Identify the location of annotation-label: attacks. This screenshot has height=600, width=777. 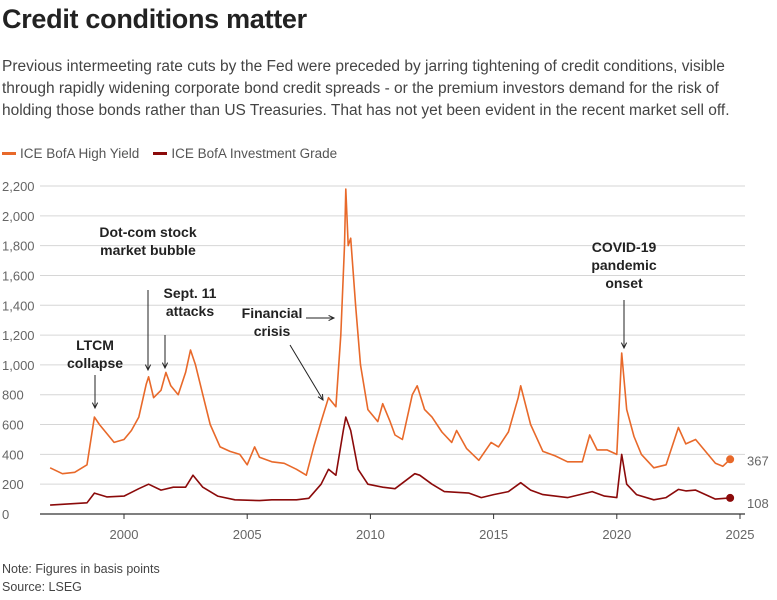
(190, 311).